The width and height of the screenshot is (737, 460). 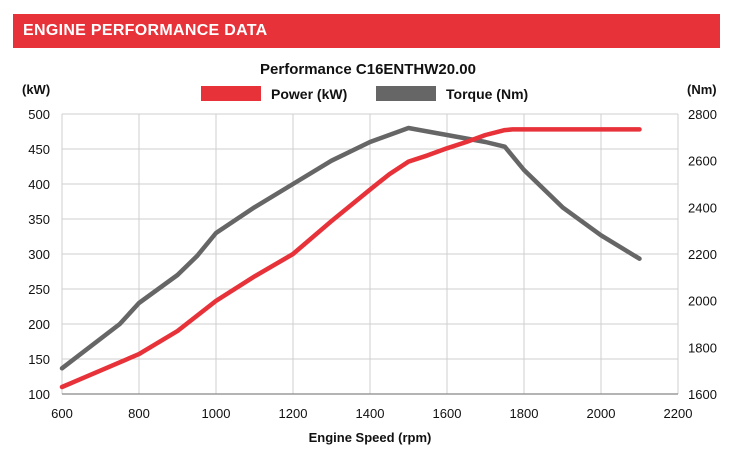 I want to click on y-left-tick-label: 450, so click(x=39, y=149).